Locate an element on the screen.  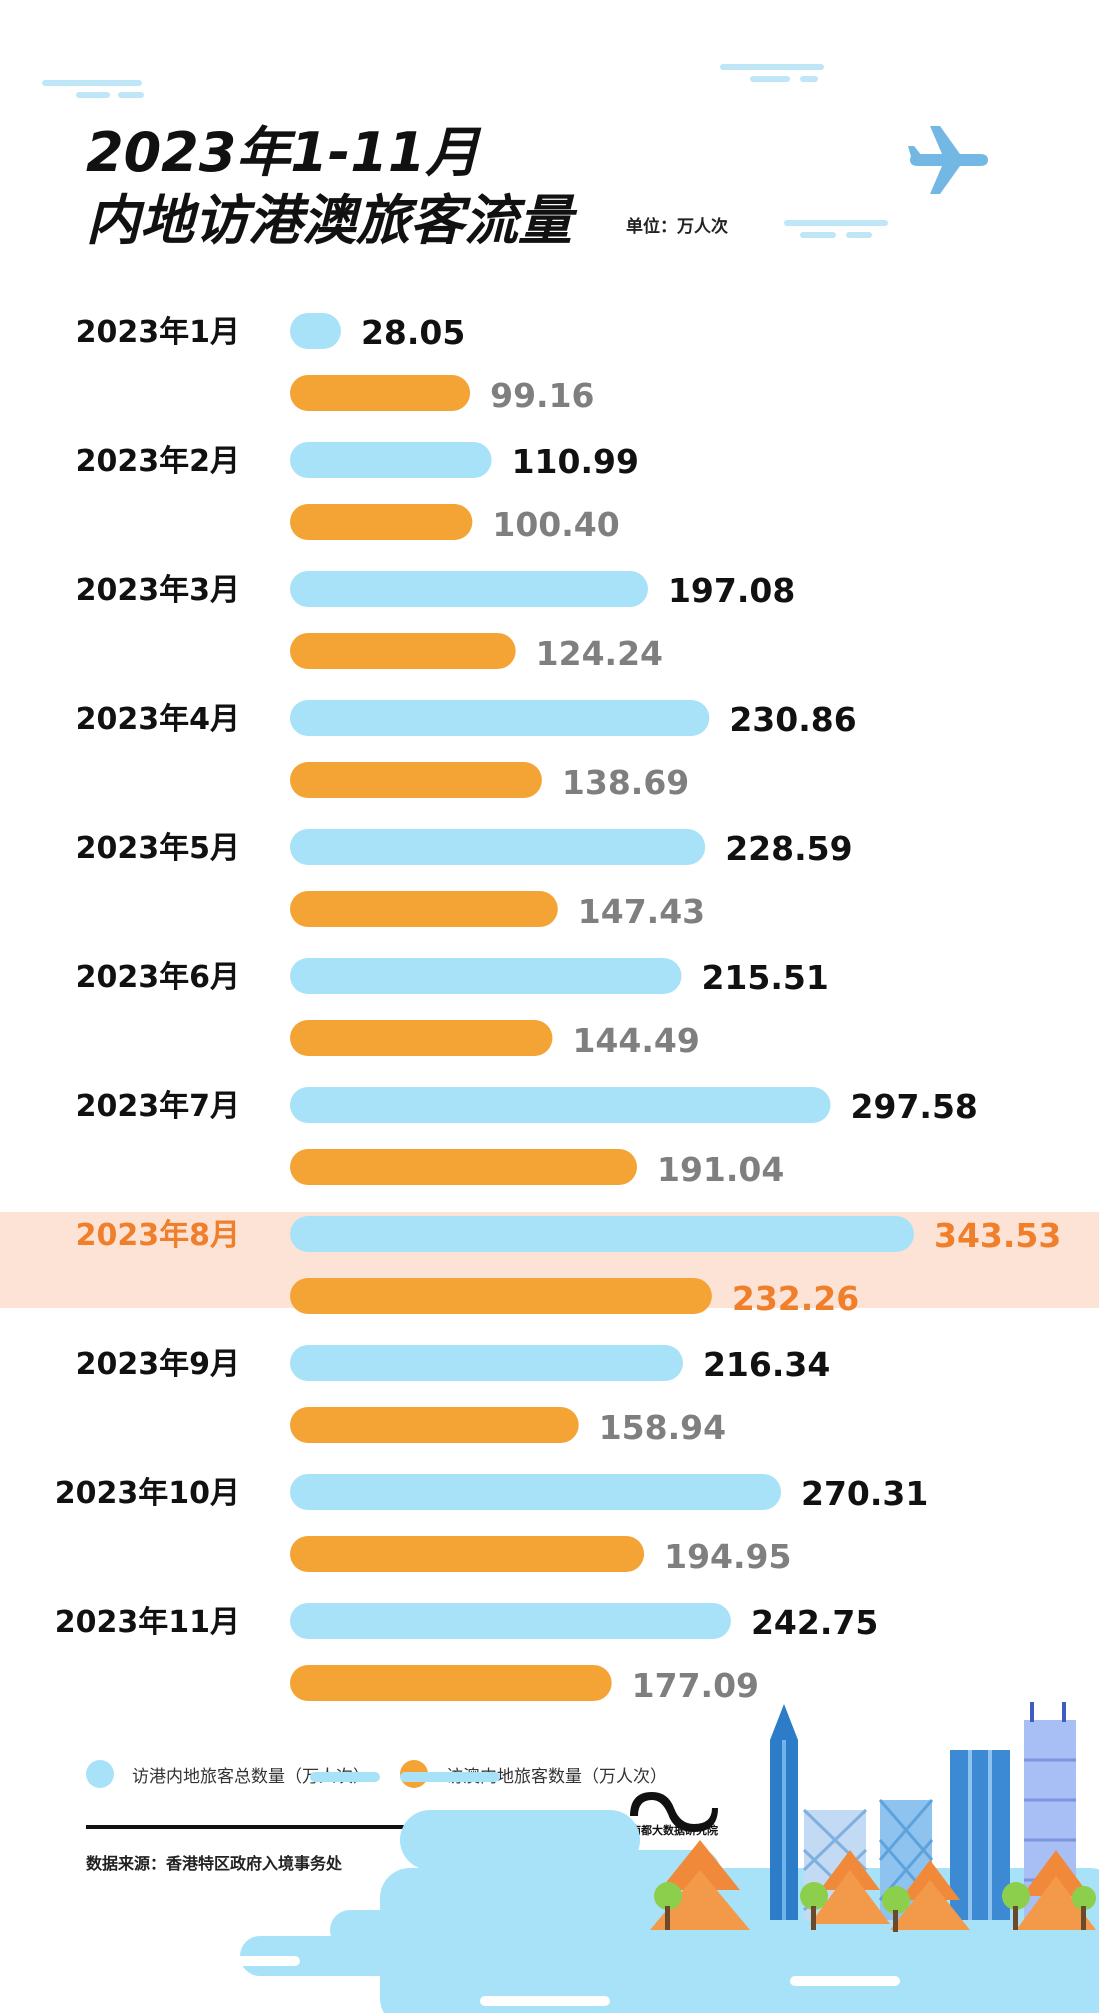
data-label-macau: 191.04 is located at coordinates (720, 1169).